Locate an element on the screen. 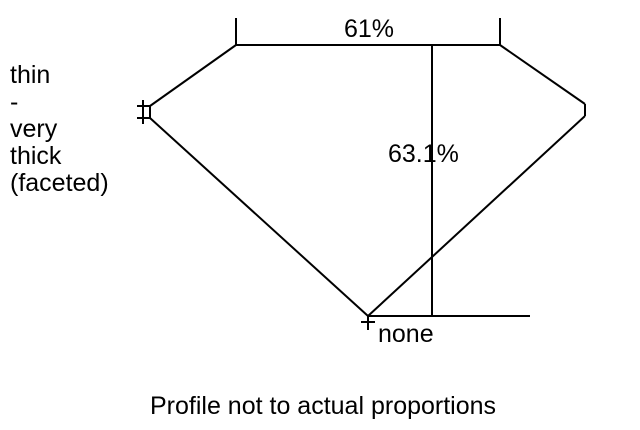 This screenshot has height=430, width=640. crown-left is located at coordinates (193, 75).